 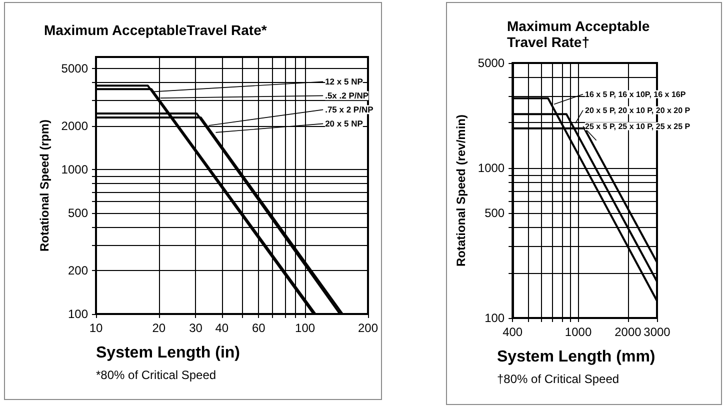 I want to click on text: 12 x 5 NP, so click(x=344, y=81).